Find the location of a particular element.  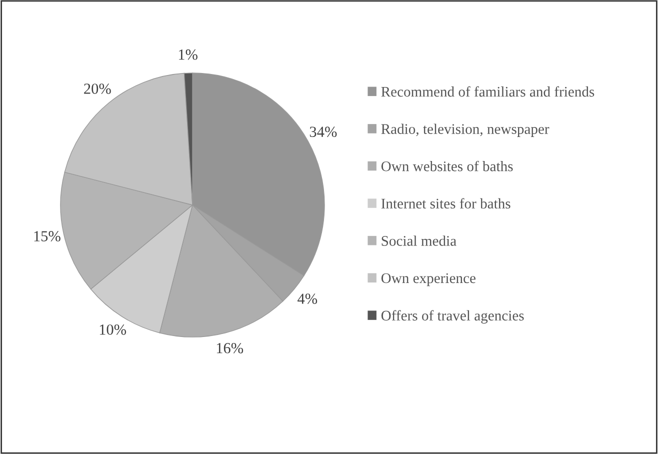

data-label: 34% is located at coordinates (323, 132).